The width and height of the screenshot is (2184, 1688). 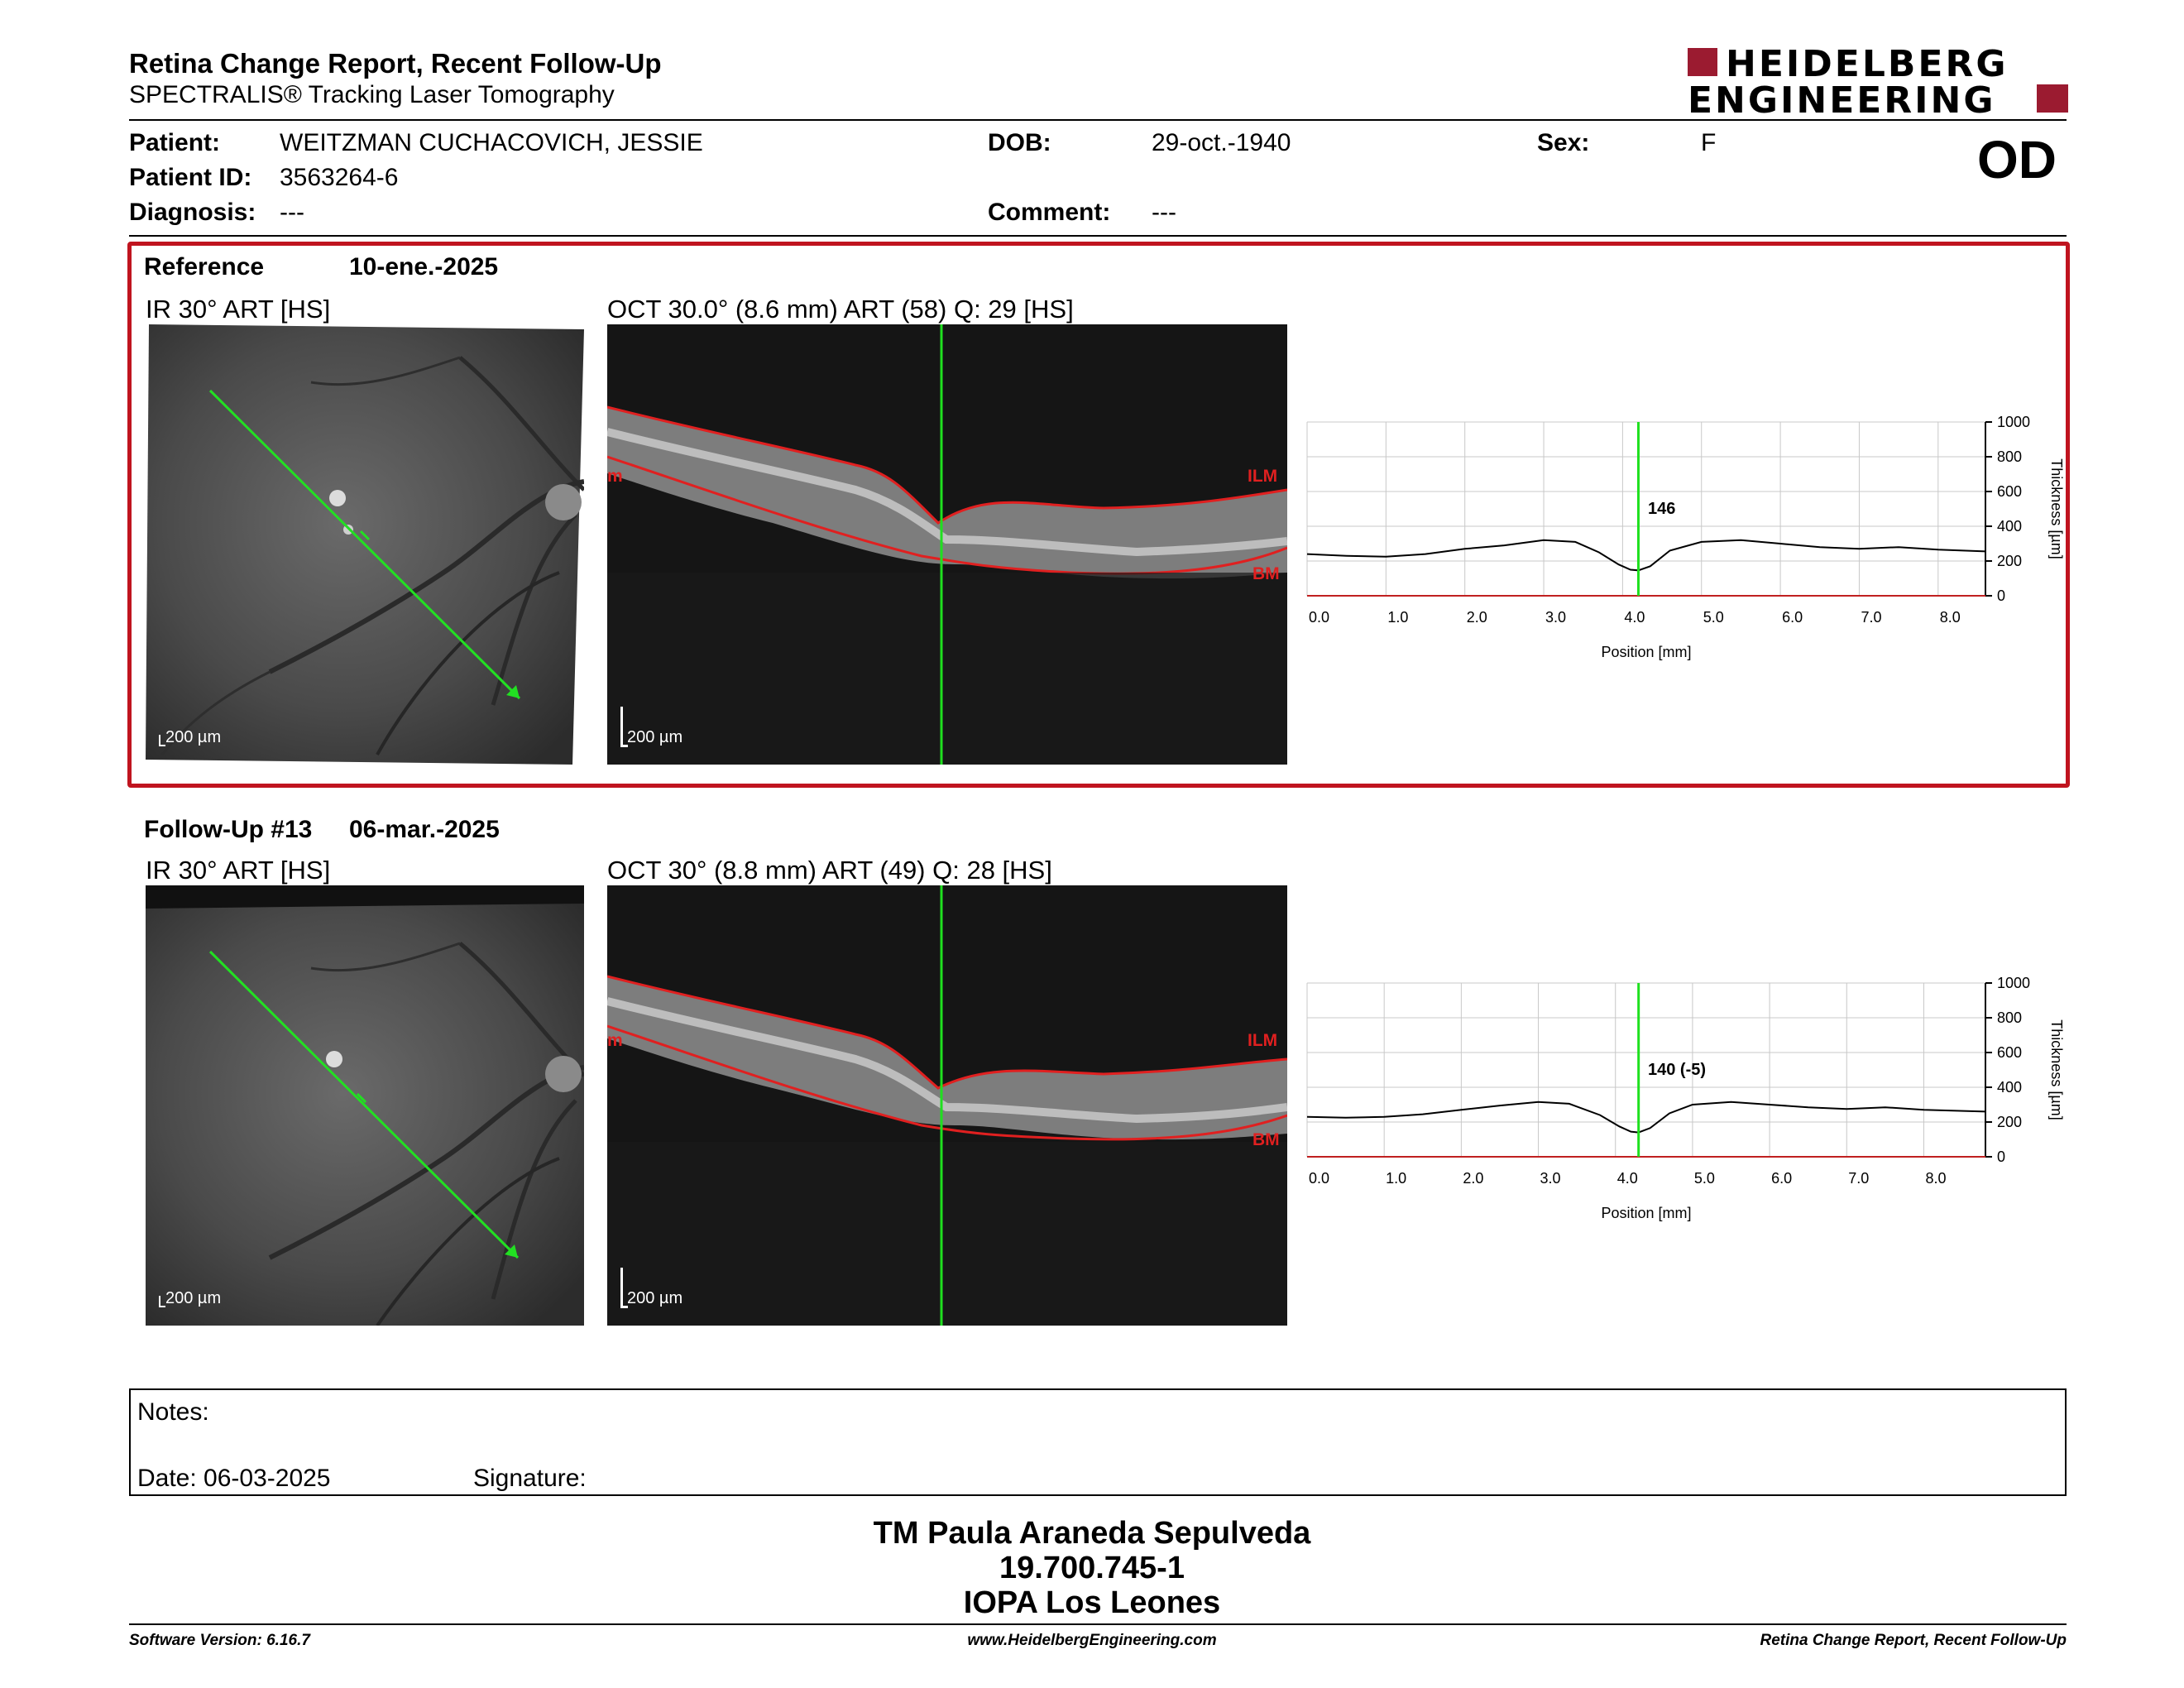 What do you see at coordinates (655, 737) in the screenshot?
I see `reference-oct-scale: 200 µm` at bounding box center [655, 737].